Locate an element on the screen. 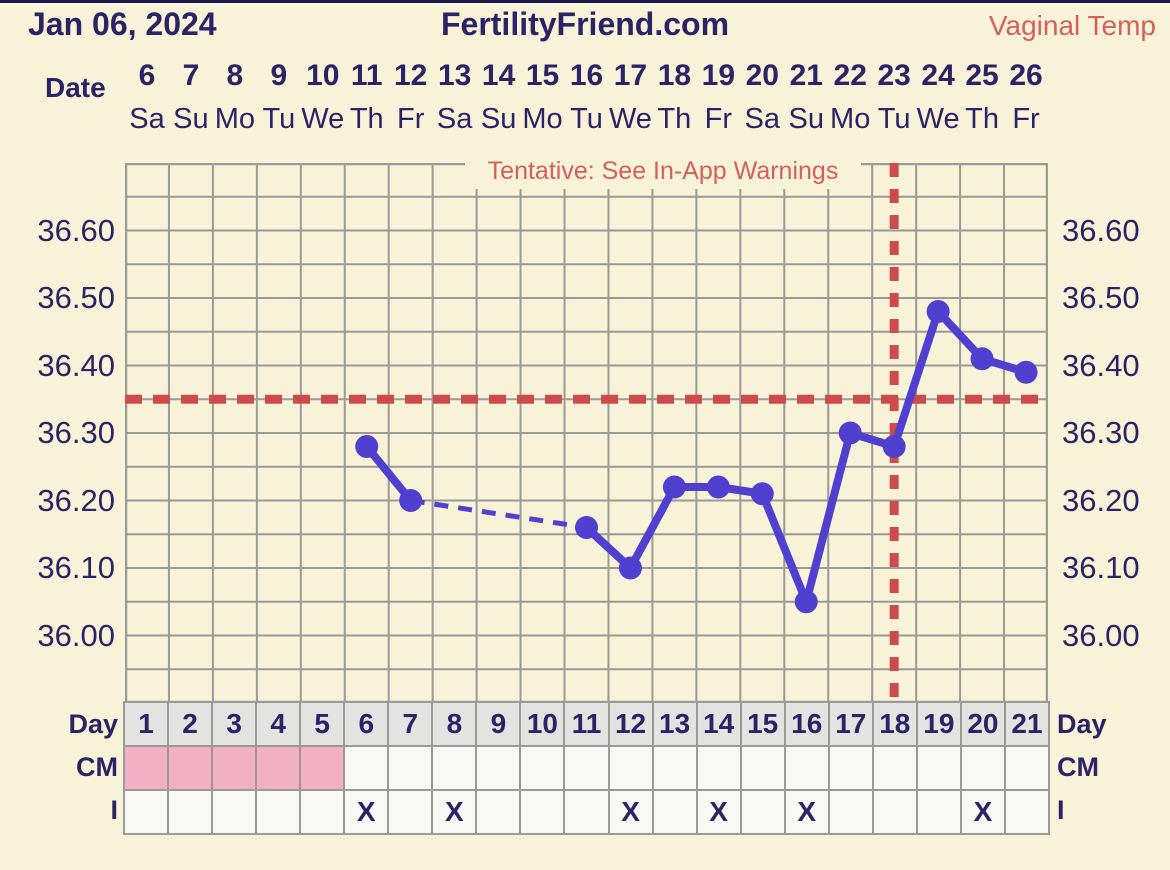  day-cell: 21 is located at coordinates (1026, 724).